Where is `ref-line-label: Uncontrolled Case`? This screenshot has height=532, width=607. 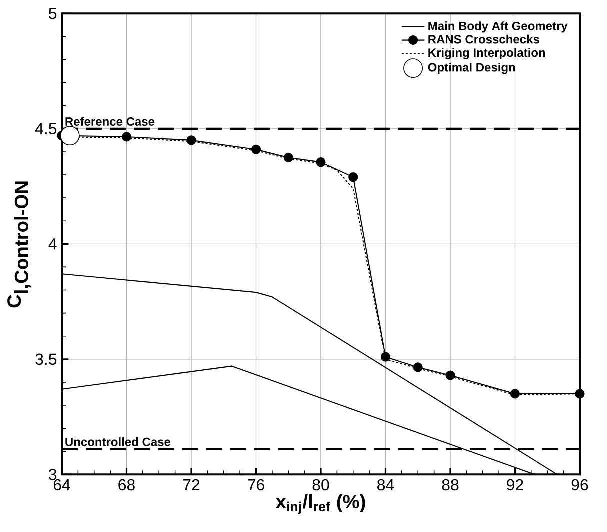 ref-line-label: Uncontrolled Case is located at coordinates (118, 442).